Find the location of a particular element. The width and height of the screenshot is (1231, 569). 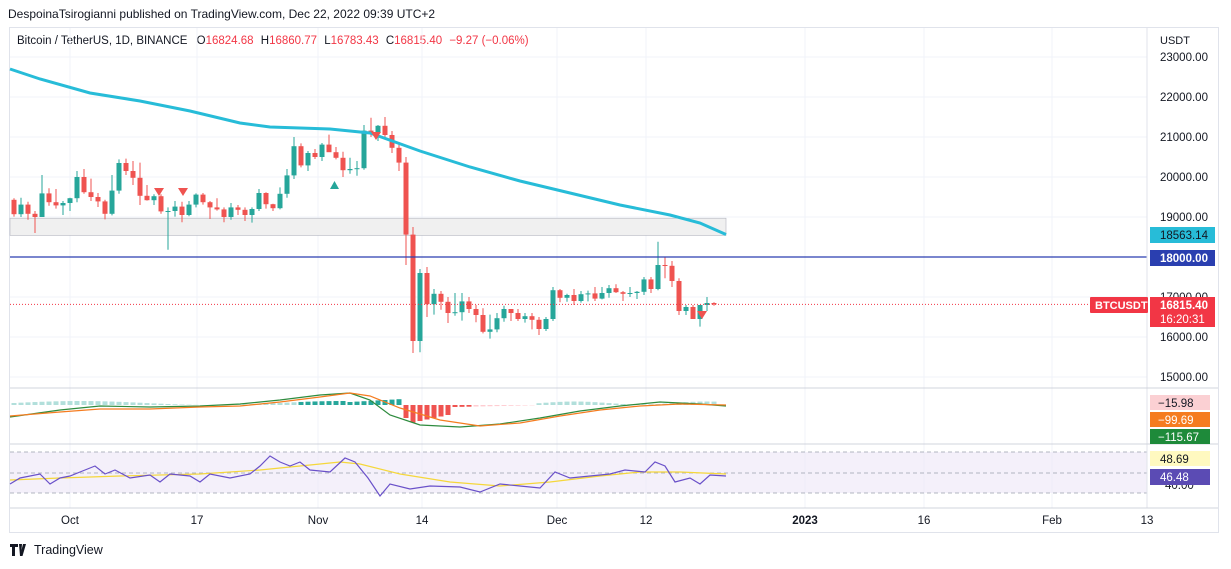

symbol-name: Bitcoin / TetherUS, 1D, BINANCE is located at coordinates (102, 41).